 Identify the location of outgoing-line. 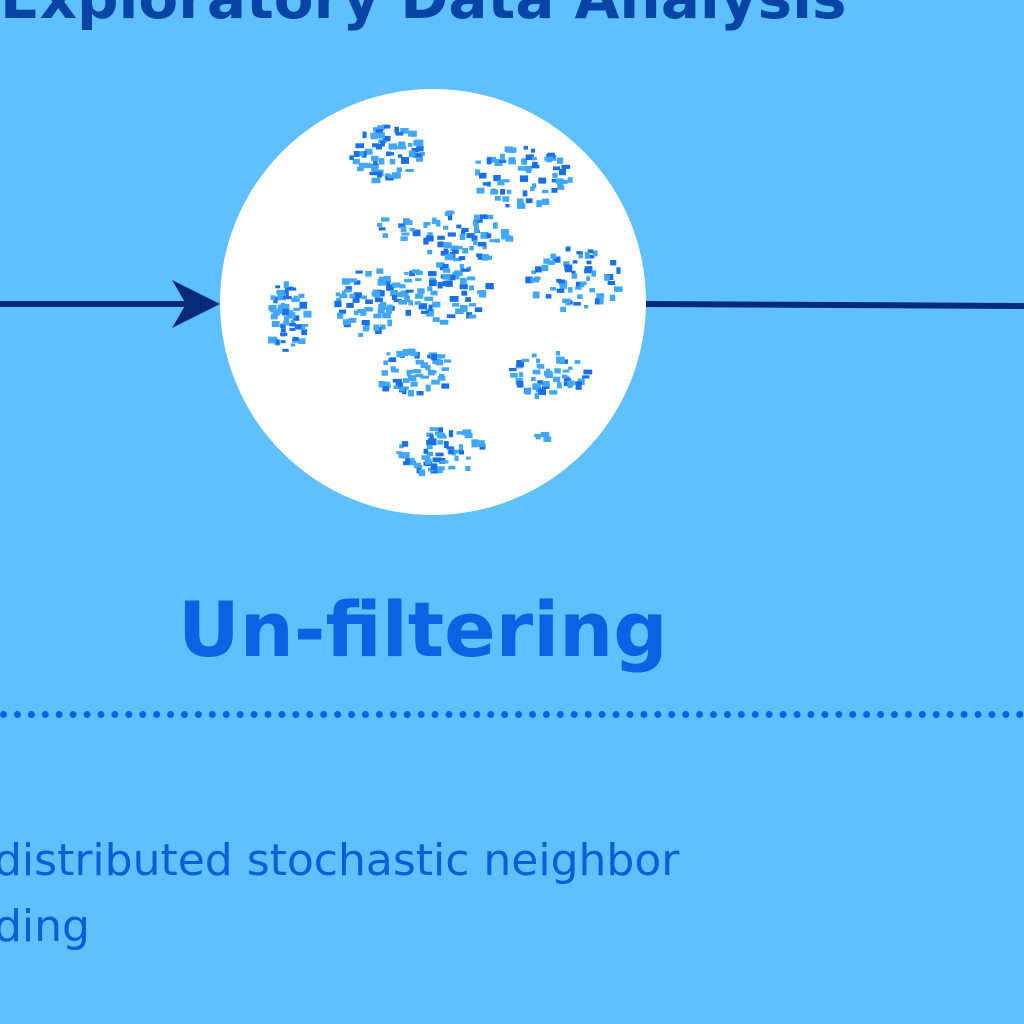
(834, 305).